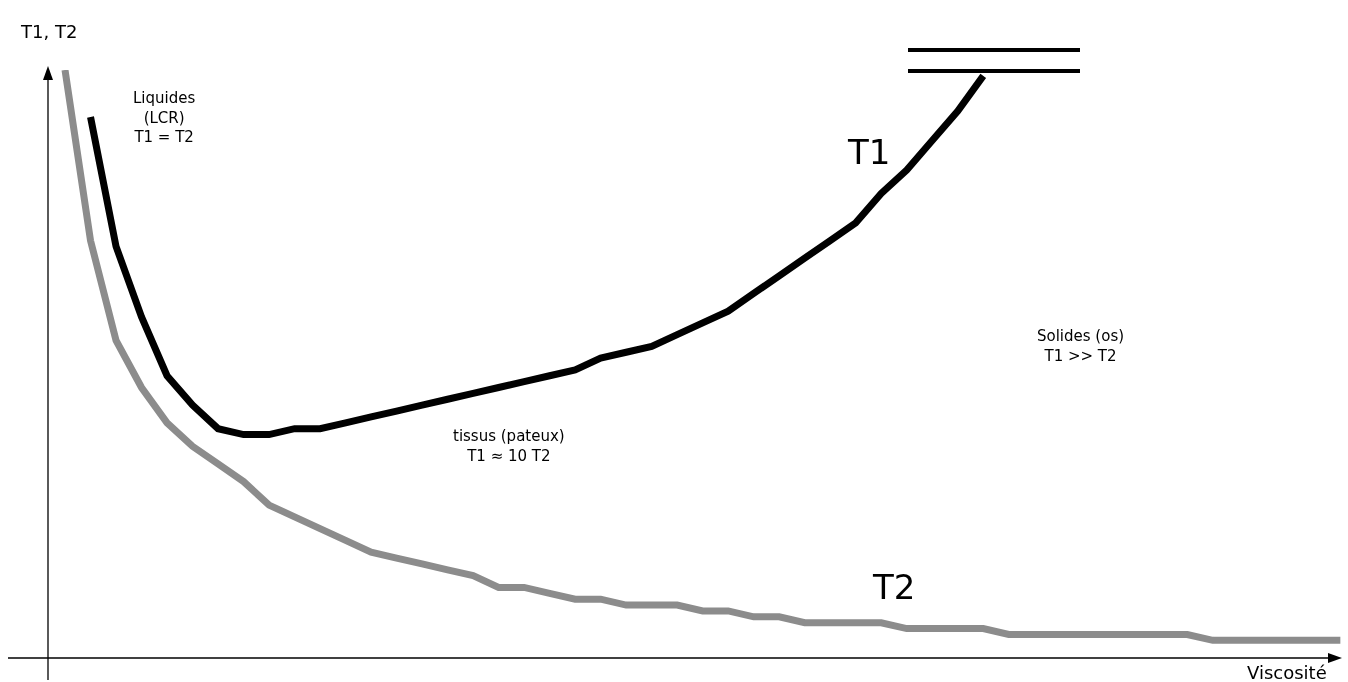 This screenshot has height=682, width=1348. What do you see at coordinates (869, 152) in the screenshot?
I see `series-label: T1` at bounding box center [869, 152].